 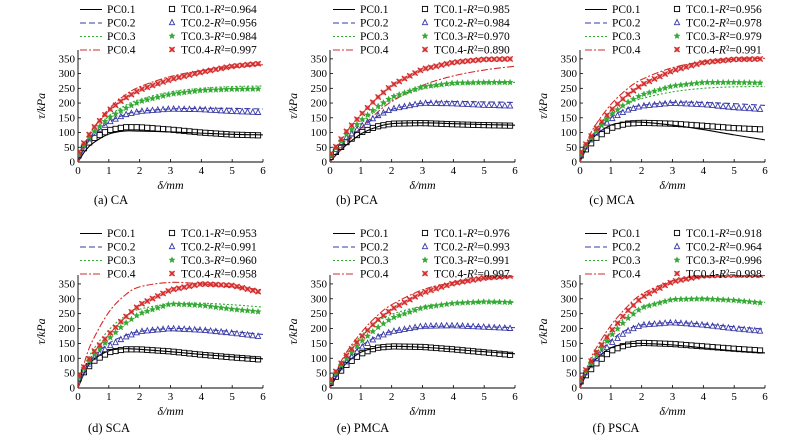 What do you see at coordinates (626, 275) in the screenshot?
I see `legend-label: PC0.4` at bounding box center [626, 275].